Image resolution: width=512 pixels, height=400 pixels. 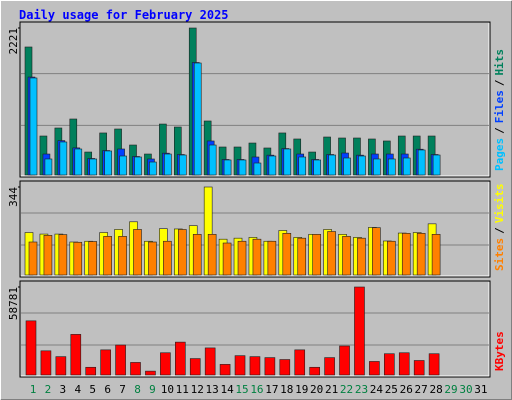 What do you see at coordinates (435, 389) in the screenshot?
I see `x-tick-label: 28` at bounding box center [435, 389].